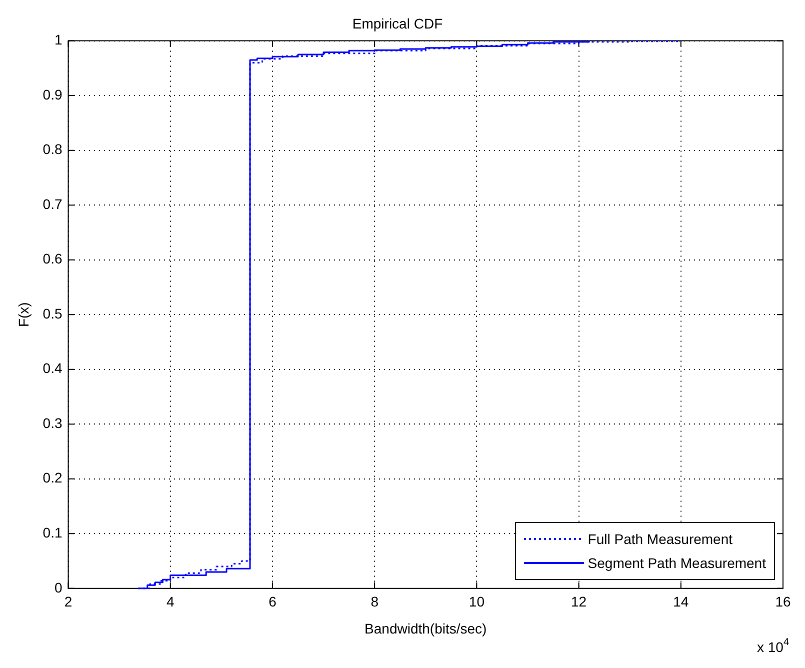  I want to click on y-tick-label: 0.8, so click(52, 149).